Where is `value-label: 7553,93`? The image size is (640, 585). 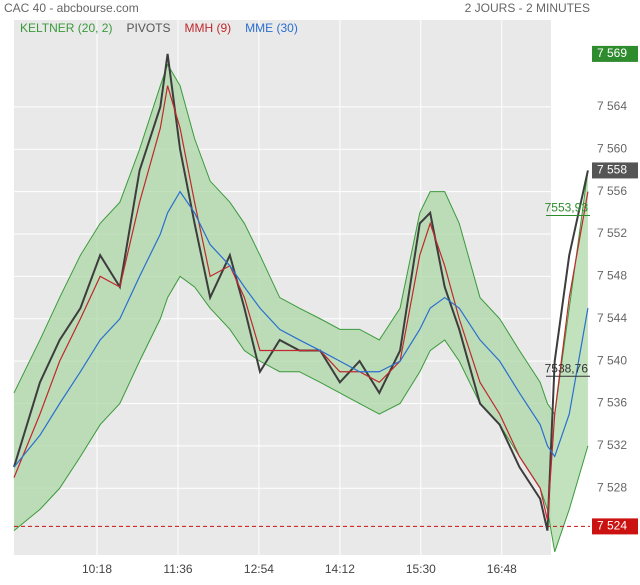
value-label: 7553,93 is located at coordinates (567, 208).